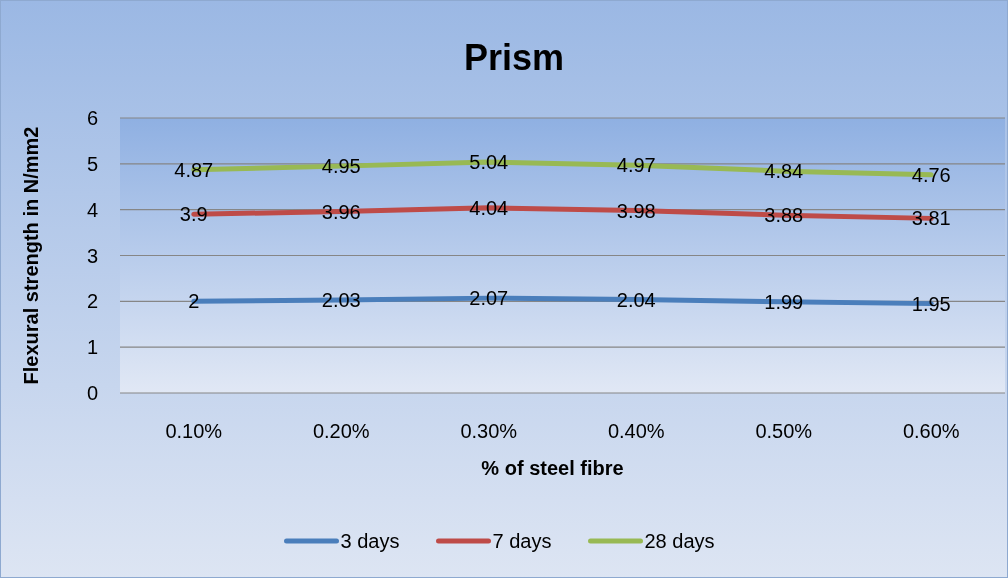 Image resolution: width=1008 pixels, height=578 pixels. What do you see at coordinates (636, 165) in the screenshot?
I see `data-label: 4.97` at bounding box center [636, 165].